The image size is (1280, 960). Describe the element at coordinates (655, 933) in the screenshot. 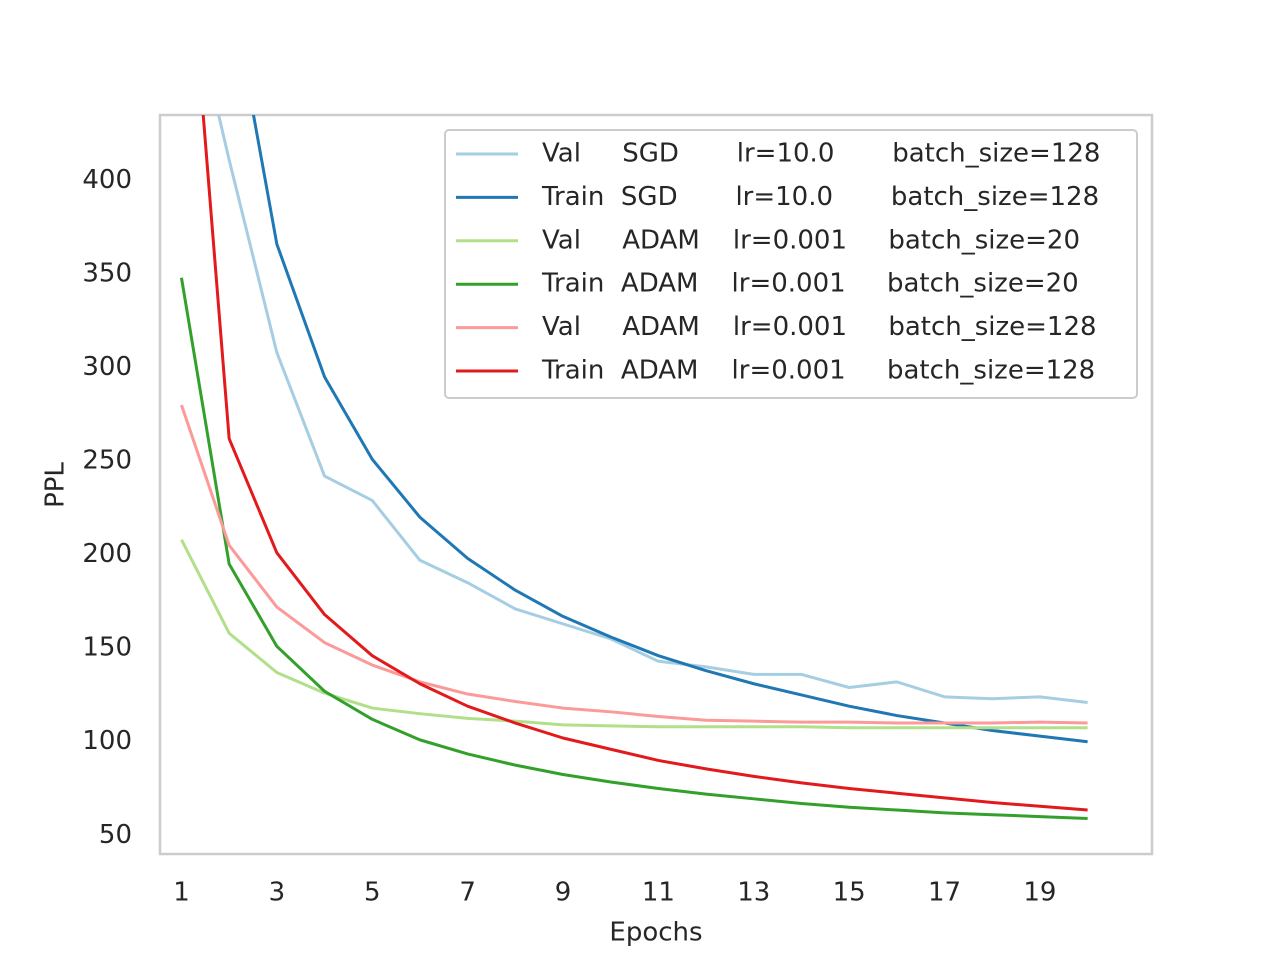

I see `x-axis-label: Epochs` at that location.